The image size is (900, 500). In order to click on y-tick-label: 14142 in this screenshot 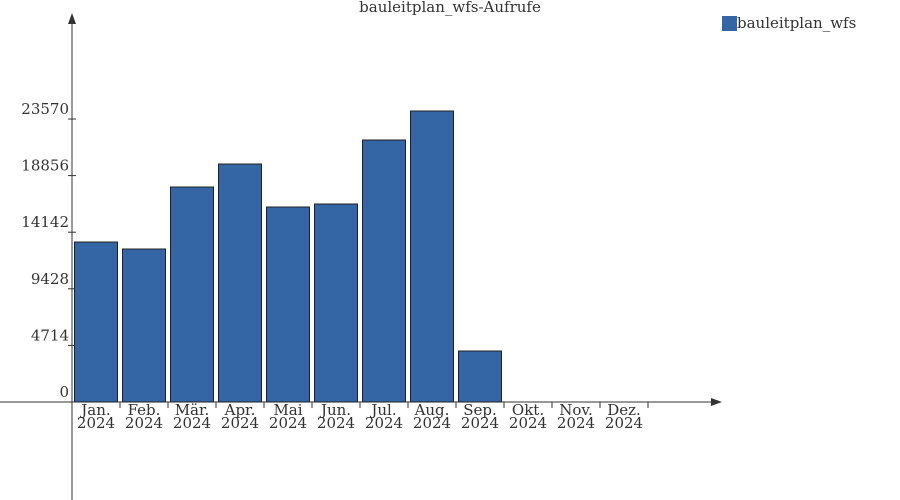, I will do `click(45, 222)`.